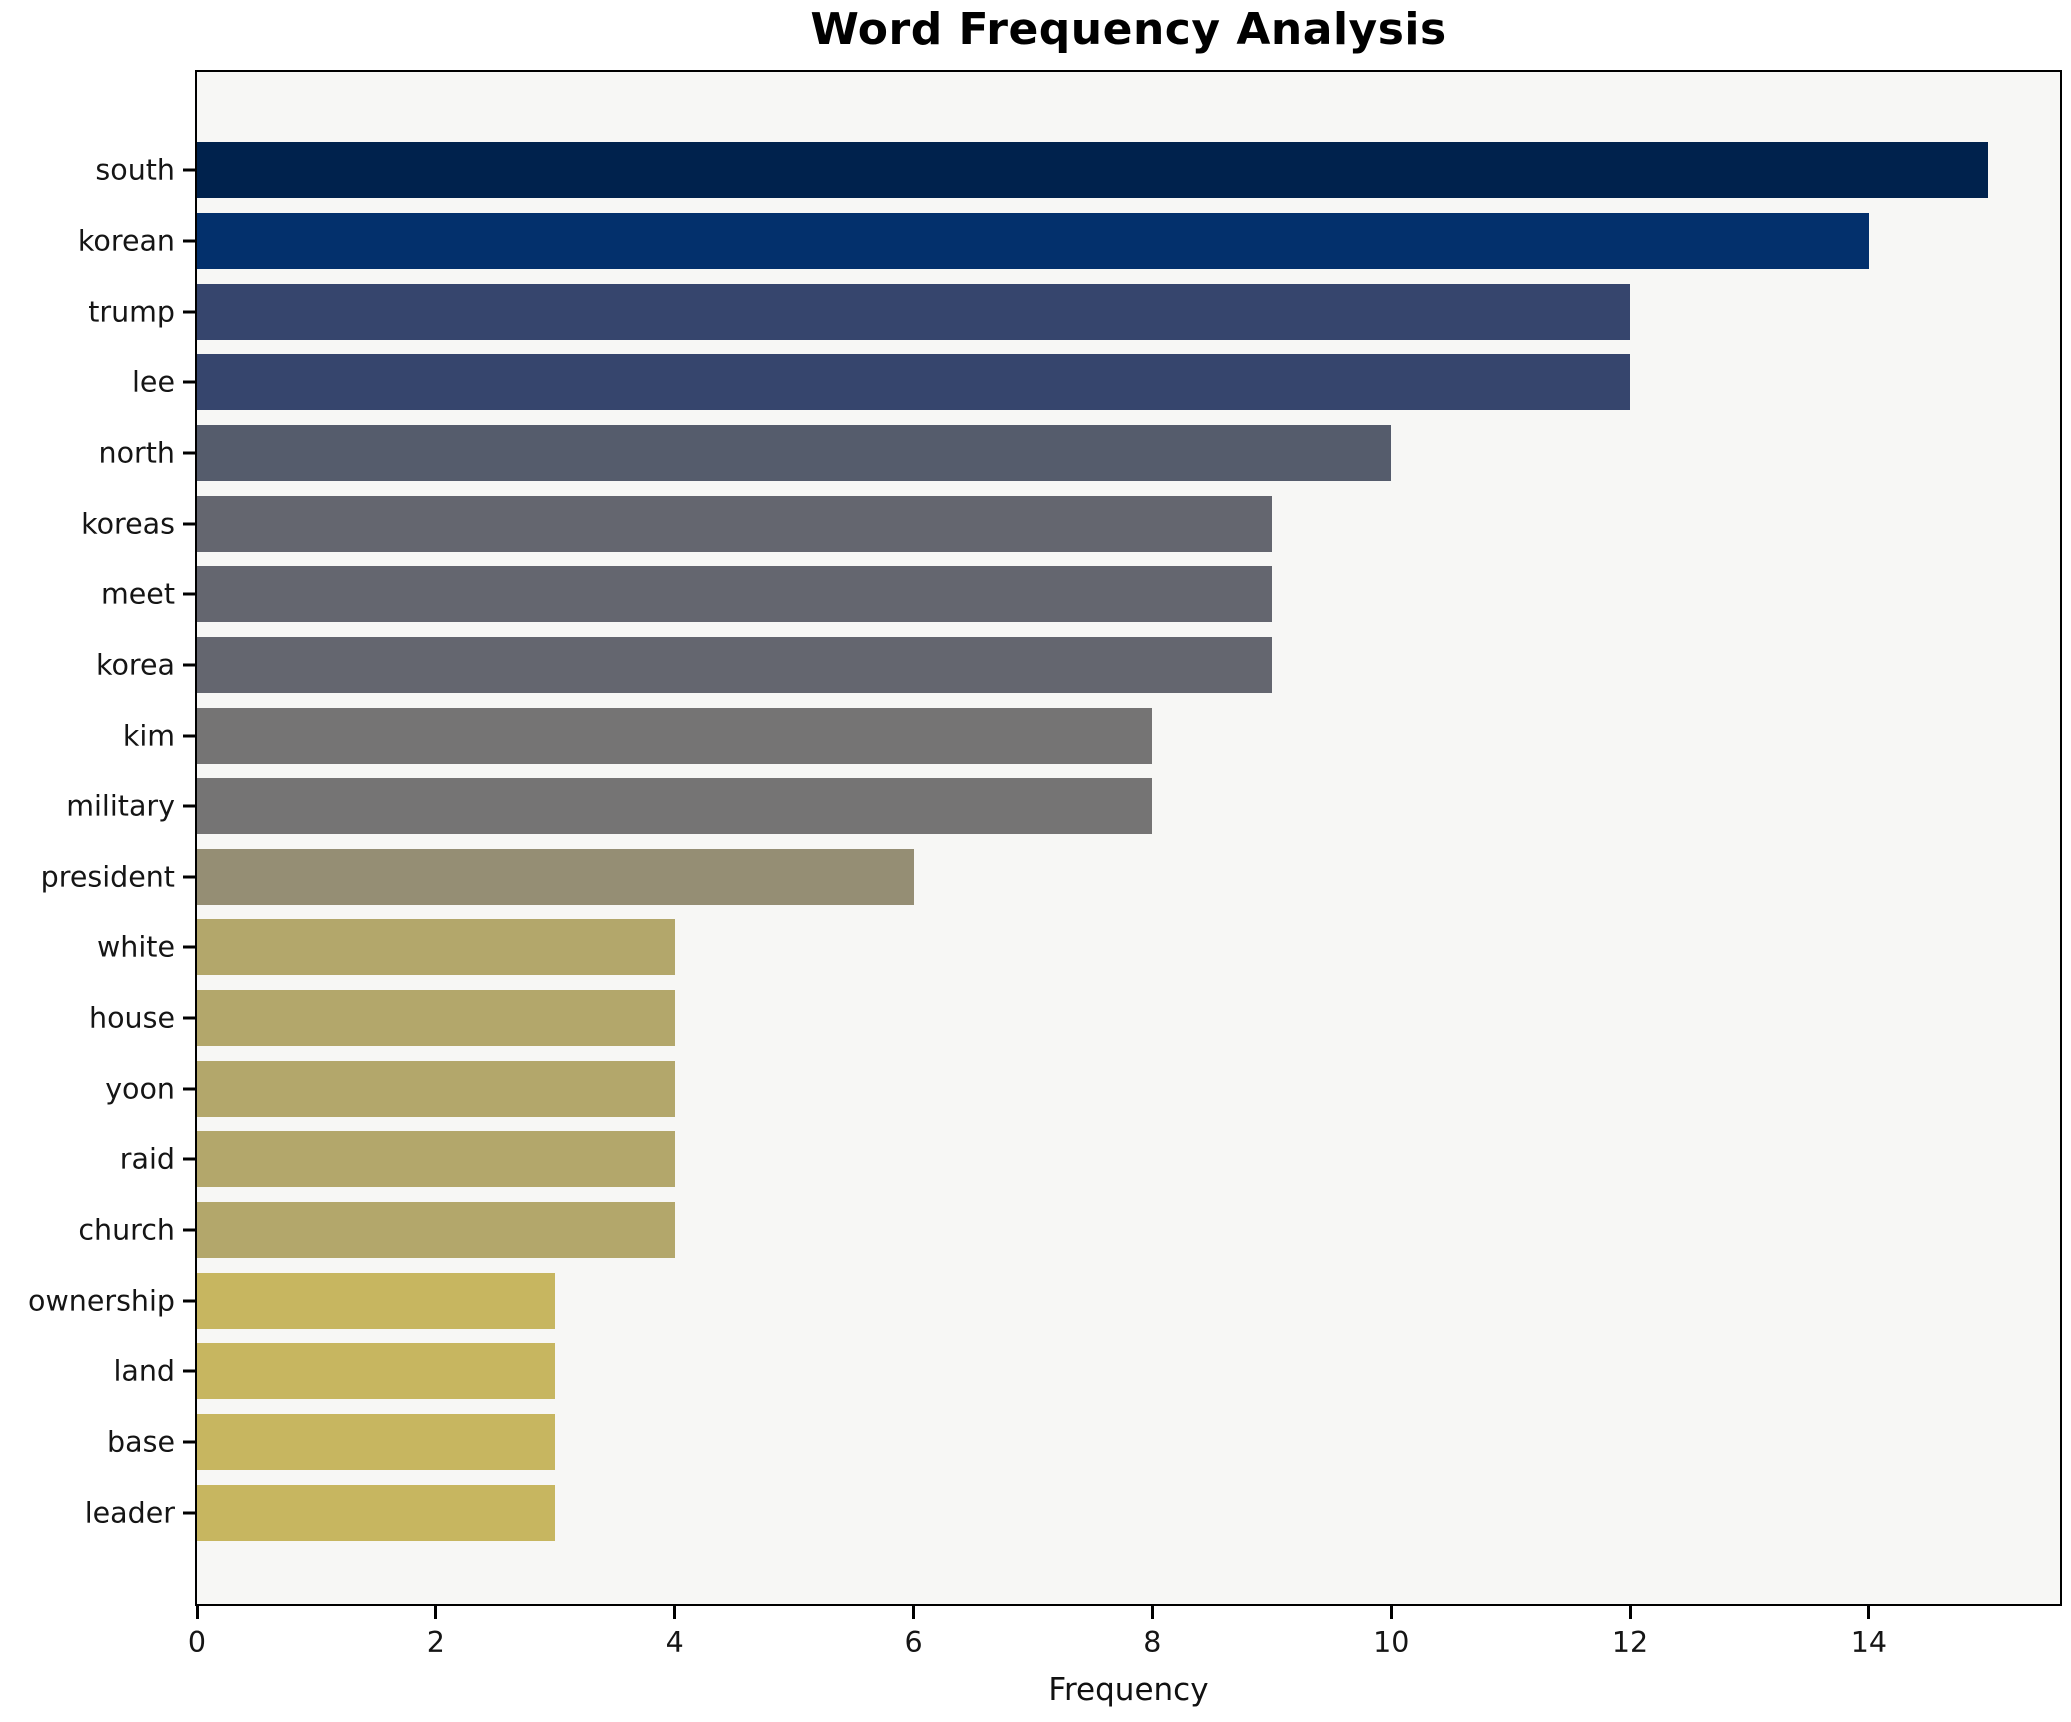 The image size is (2071, 1722). What do you see at coordinates (136, 453) in the screenshot?
I see `y-tick-label: north` at bounding box center [136, 453].